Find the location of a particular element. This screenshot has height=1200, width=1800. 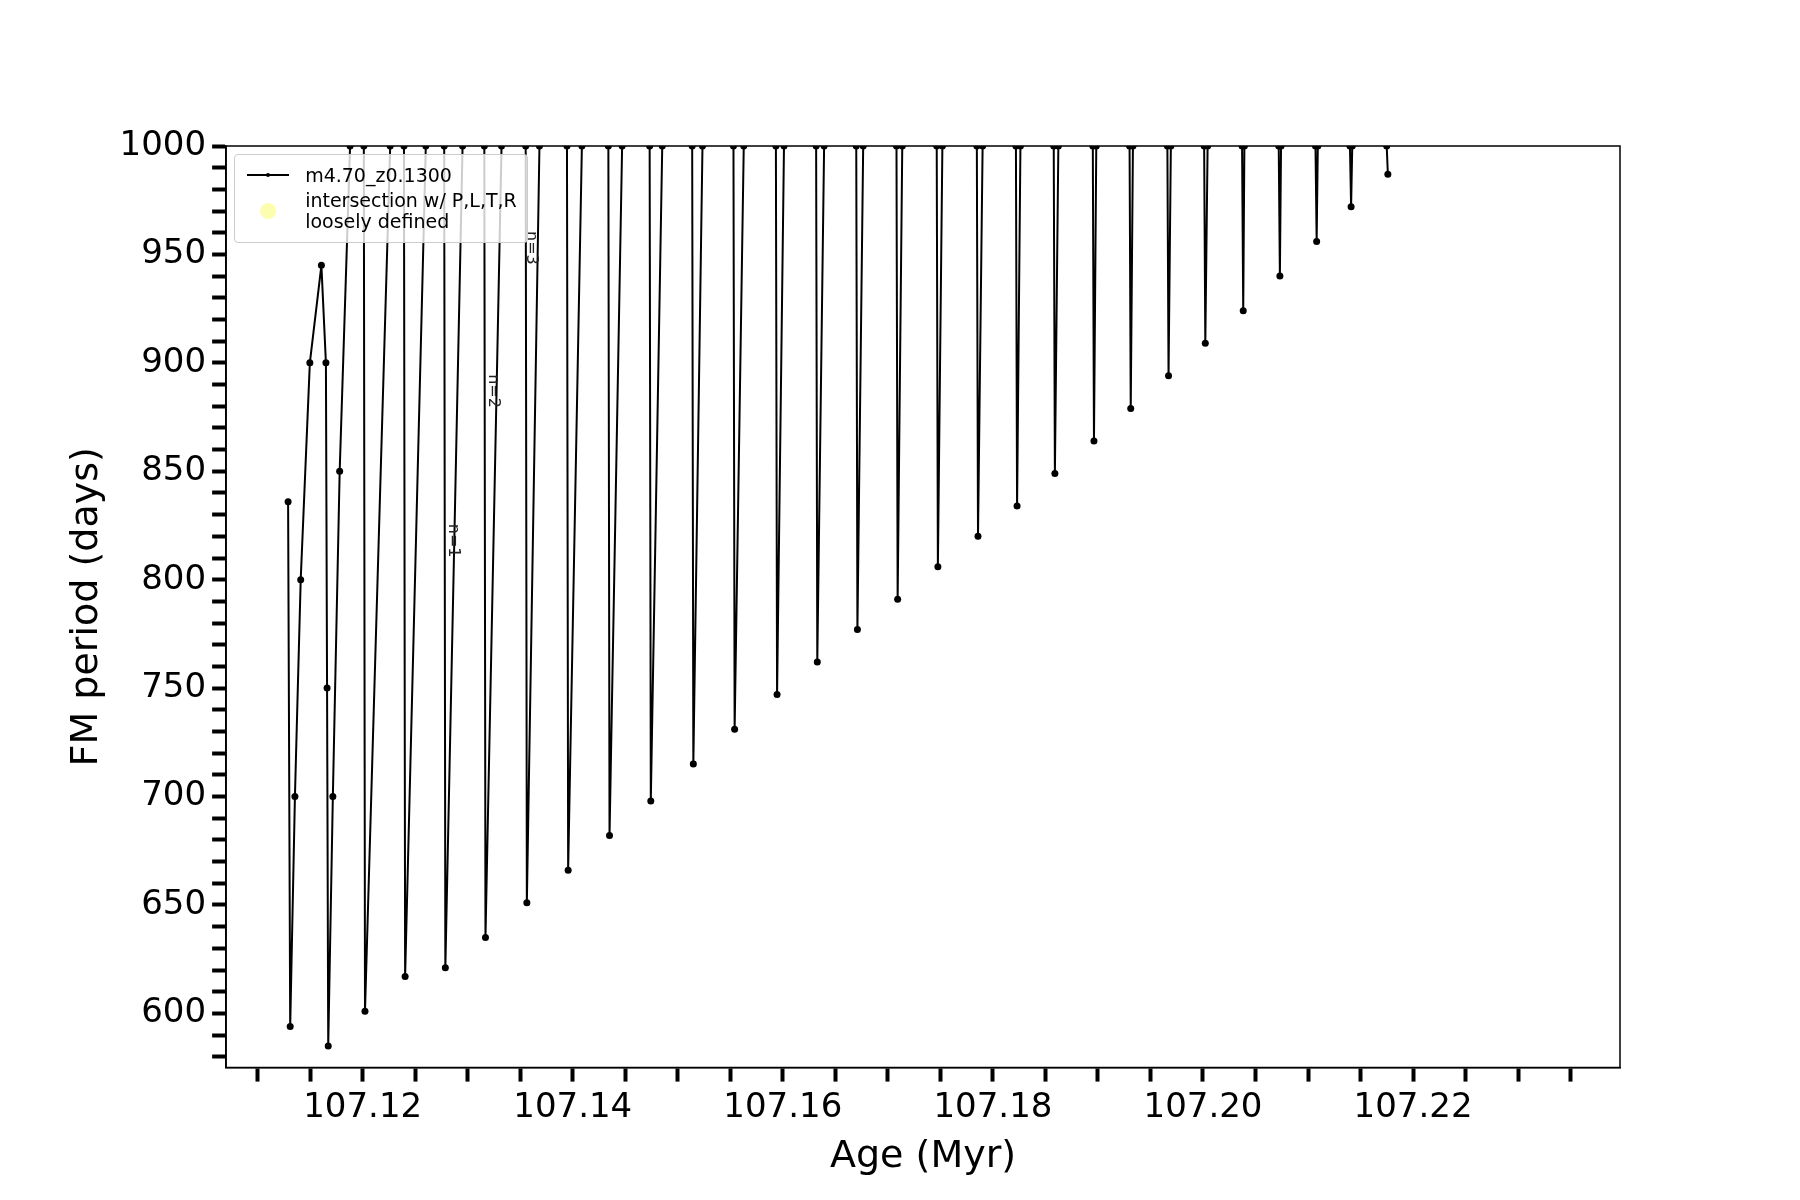

legend-label: m4.70_z0.1300 is located at coordinates (378, 175).